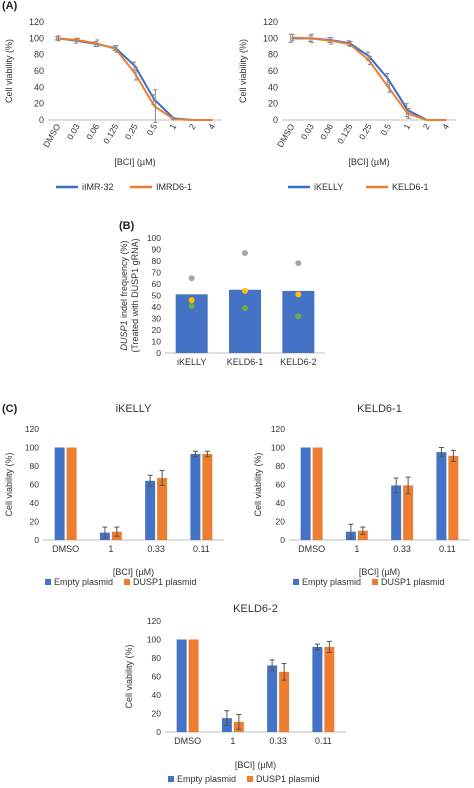 The width and height of the screenshot is (474, 788). Describe the element at coordinates (134, 162) in the screenshot. I see `x-axis-label: [BCI] (µM)` at that location.